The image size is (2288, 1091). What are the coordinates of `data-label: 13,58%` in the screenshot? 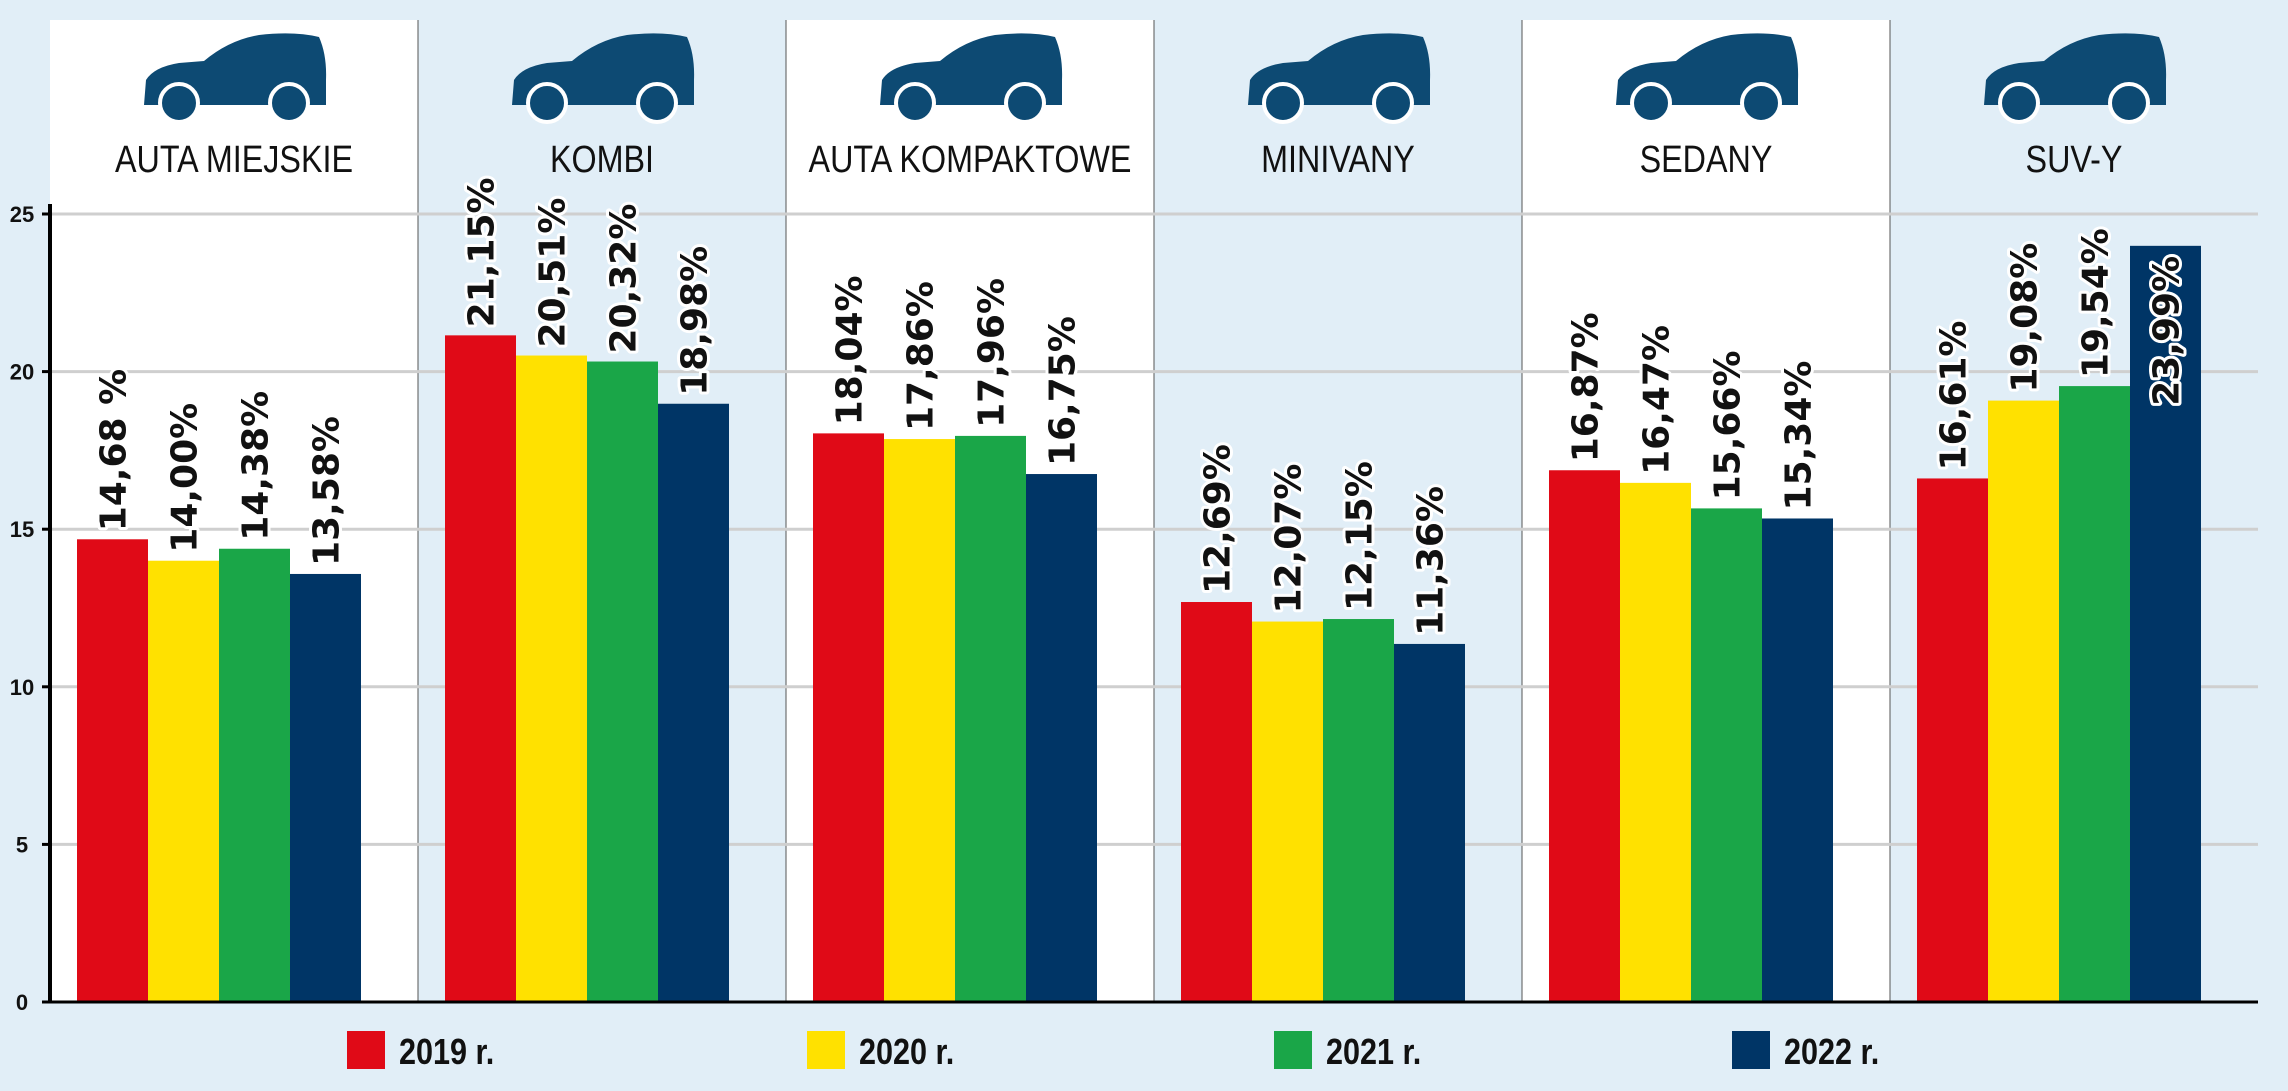 It's located at (327, 491).